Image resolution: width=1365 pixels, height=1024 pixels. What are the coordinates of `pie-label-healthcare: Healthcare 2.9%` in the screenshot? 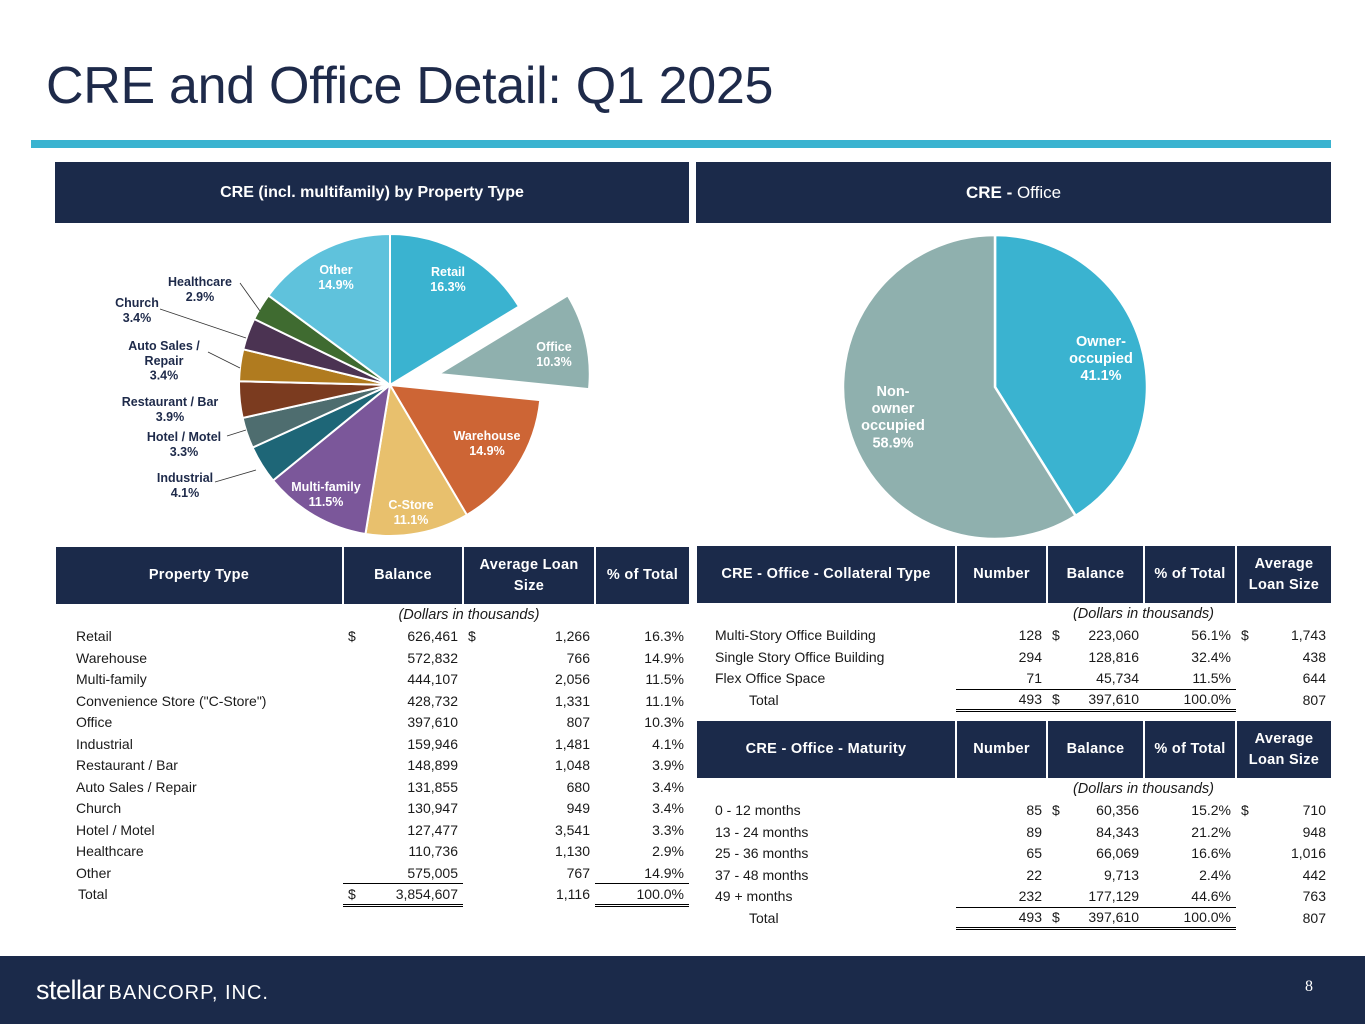 It's located at (200, 289).